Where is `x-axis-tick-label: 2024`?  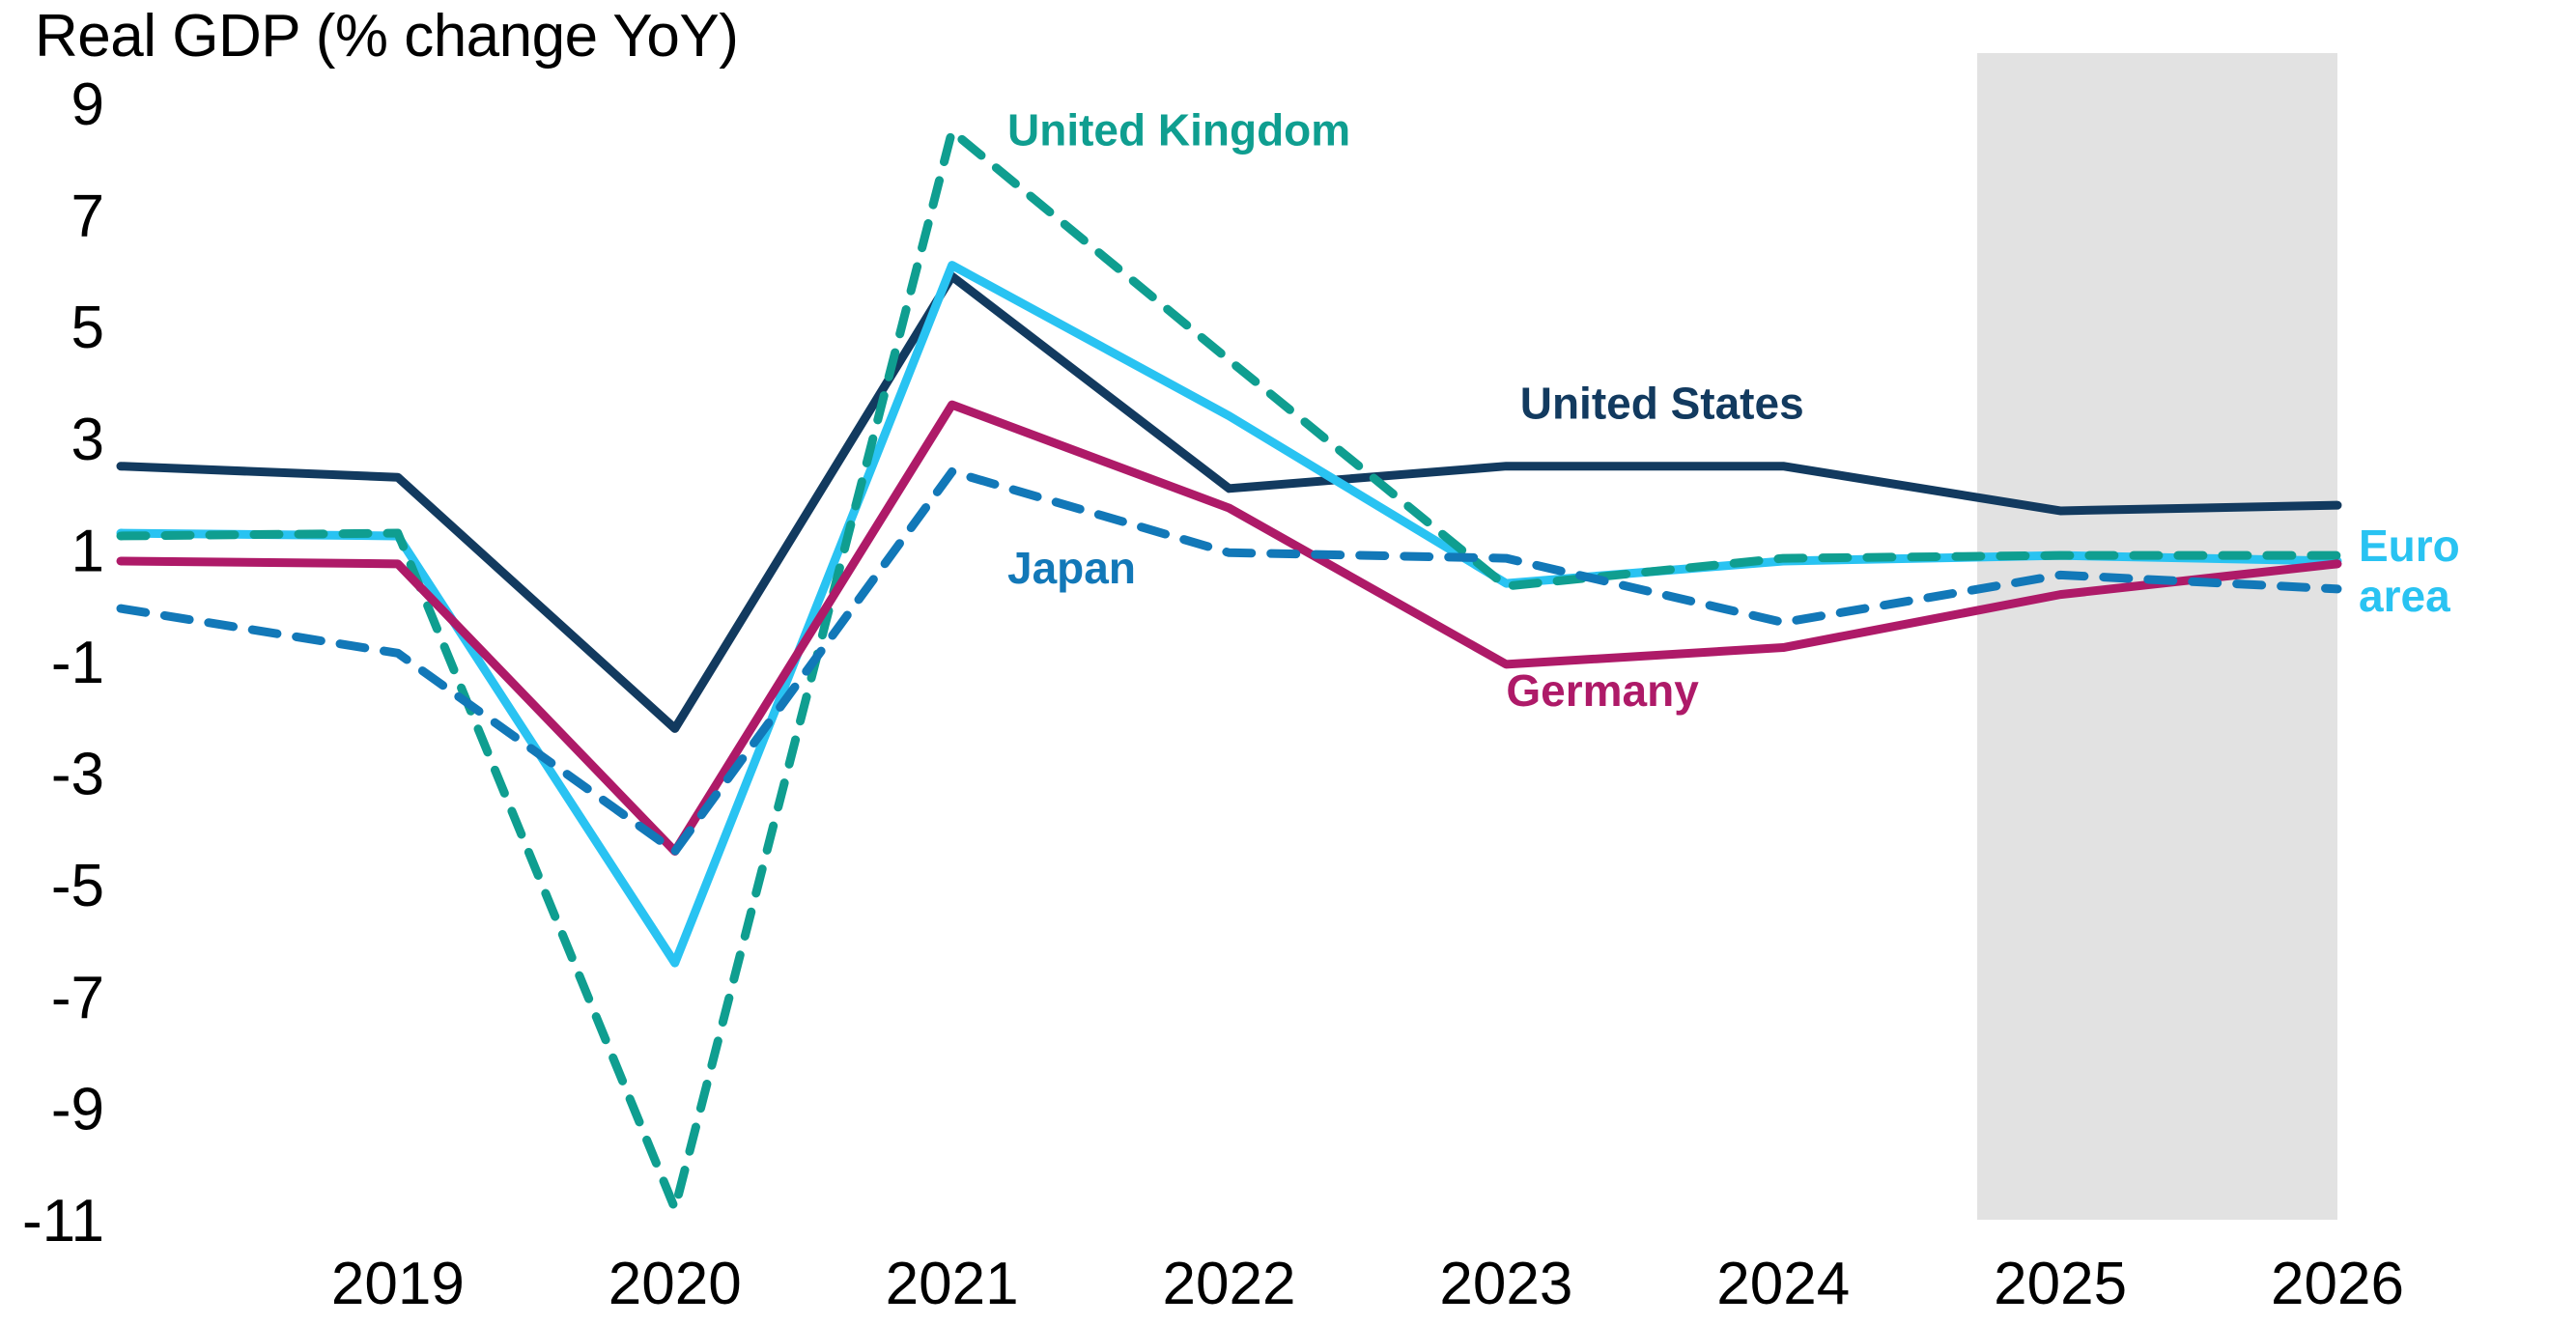 x-axis-tick-label: 2024 is located at coordinates (1783, 1284).